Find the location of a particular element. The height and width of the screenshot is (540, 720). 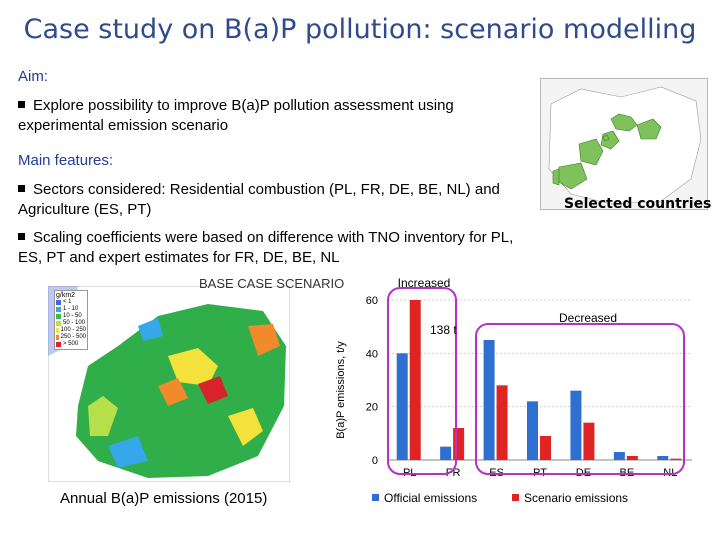

increased-label: Increased is located at coordinates (424, 283).